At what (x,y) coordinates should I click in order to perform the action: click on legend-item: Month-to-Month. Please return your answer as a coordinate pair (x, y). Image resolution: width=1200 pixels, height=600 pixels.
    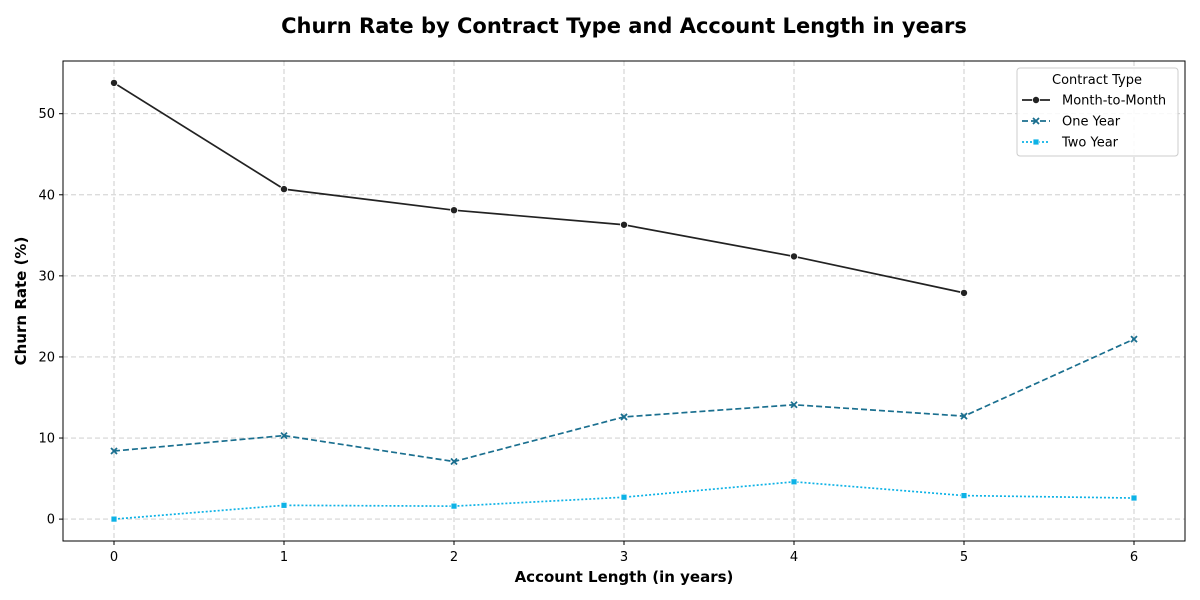
    Looking at the image, I should click on (1094, 101).